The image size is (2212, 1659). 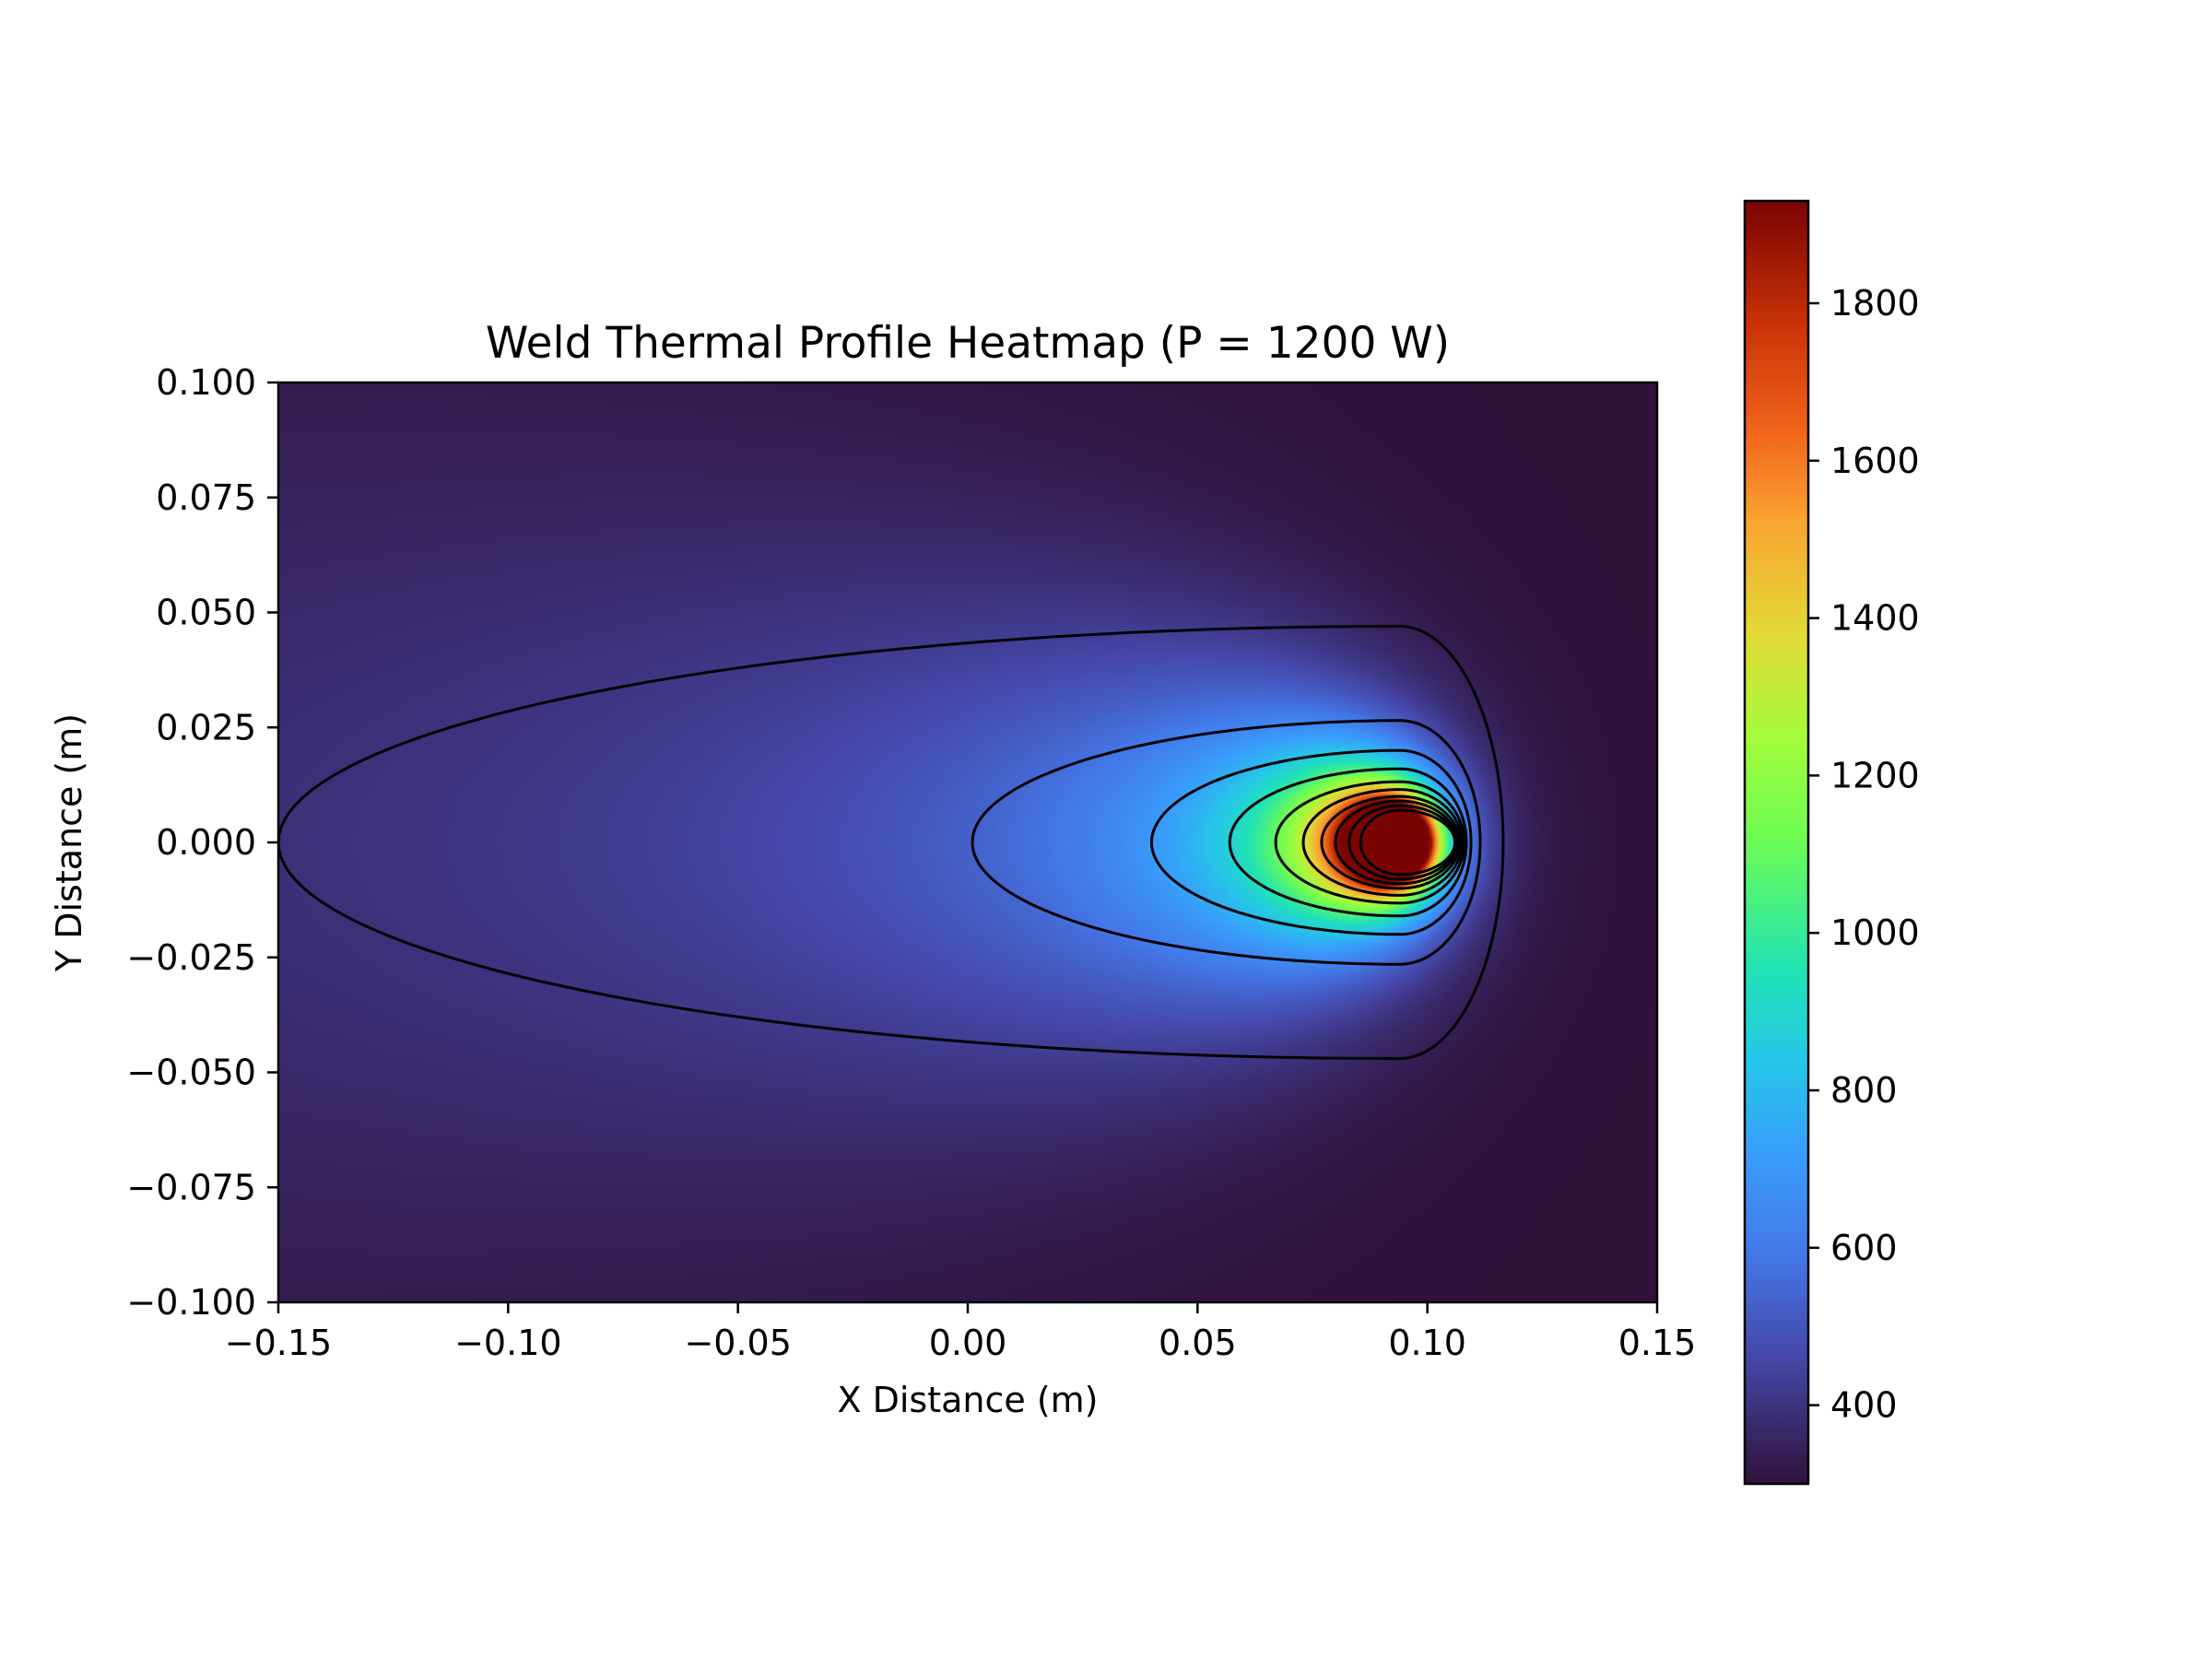 I want to click on colorbar-tick-label: 800, so click(x=1864, y=1090).